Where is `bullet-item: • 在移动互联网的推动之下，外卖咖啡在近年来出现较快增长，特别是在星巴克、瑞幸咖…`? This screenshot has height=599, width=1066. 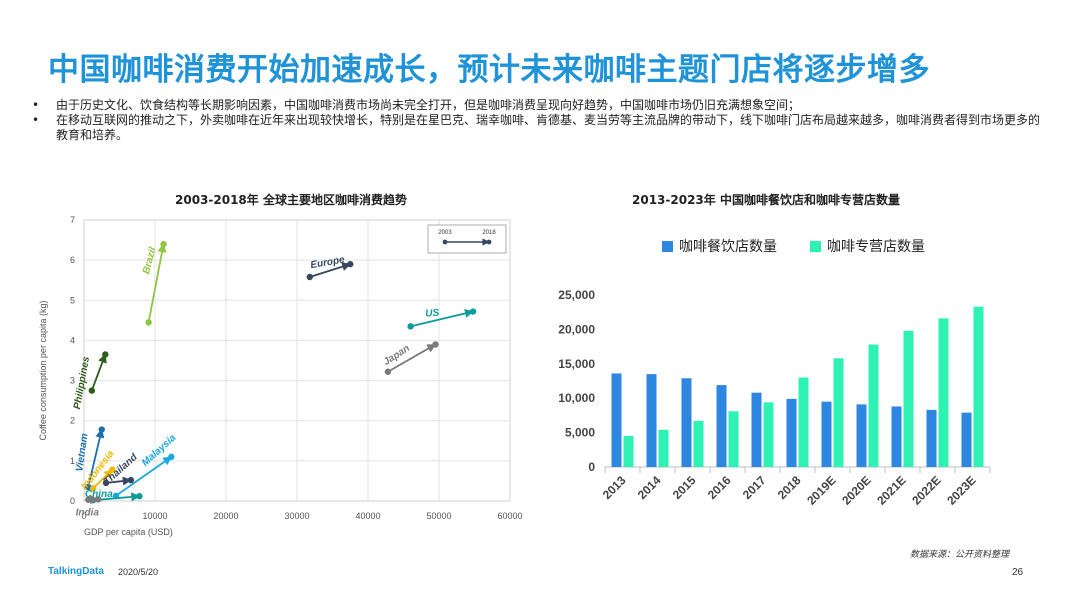 bullet-item: • 在移动互联网的推动之下，外卖咖啡在近年来出现较快增长，特别是在星巴克、瑞幸咖… is located at coordinates (535, 128).